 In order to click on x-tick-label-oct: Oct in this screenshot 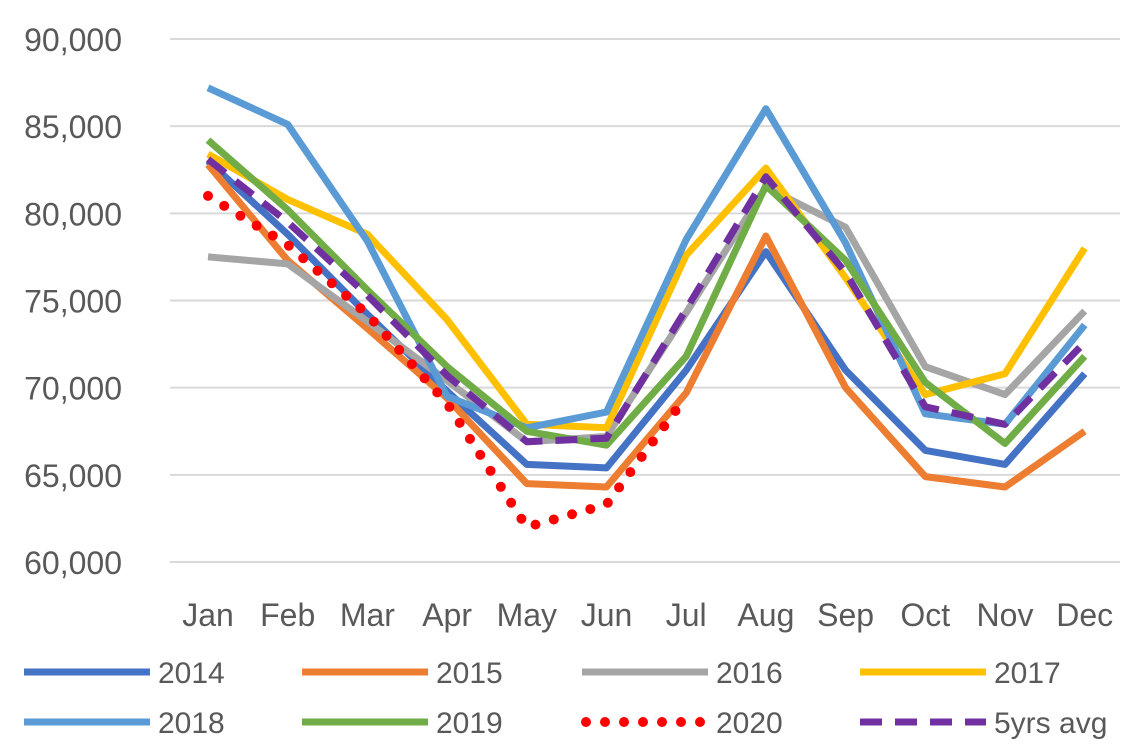, I will do `click(925, 615)`.